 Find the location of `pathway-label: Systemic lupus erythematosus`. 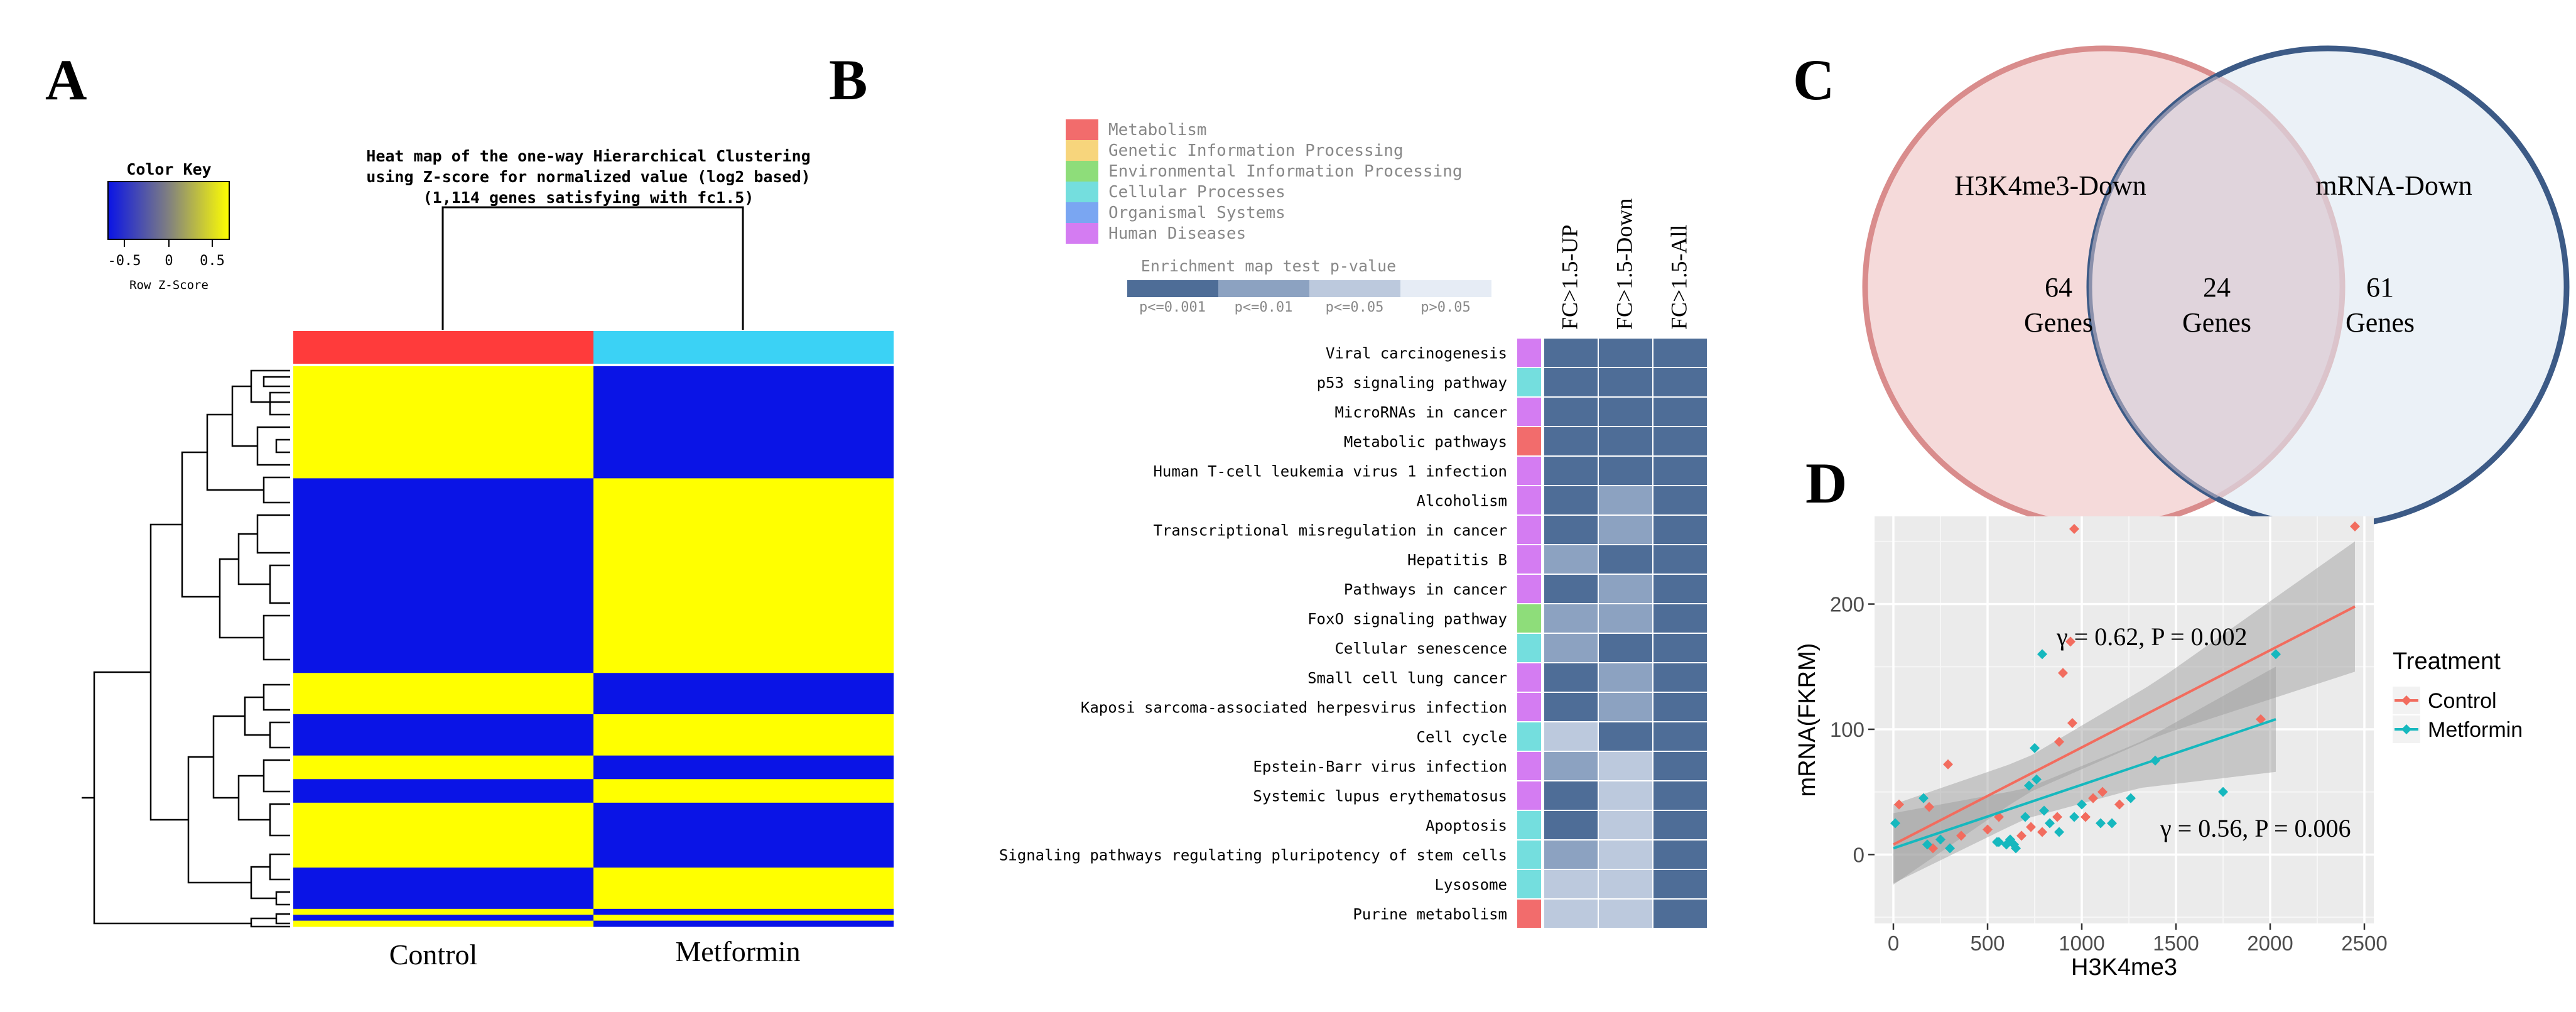

pathway-label: Systemic lupus erythematosus is located at coordinates (1380, 796).